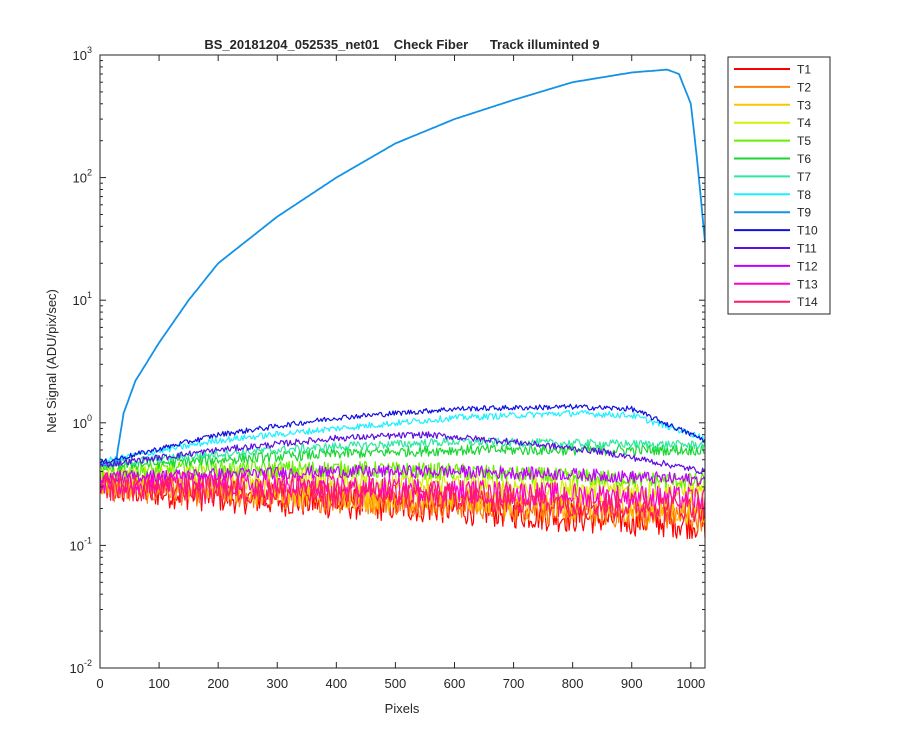  I want to click on y-tick-label: 10⁻², so click(81, 667).